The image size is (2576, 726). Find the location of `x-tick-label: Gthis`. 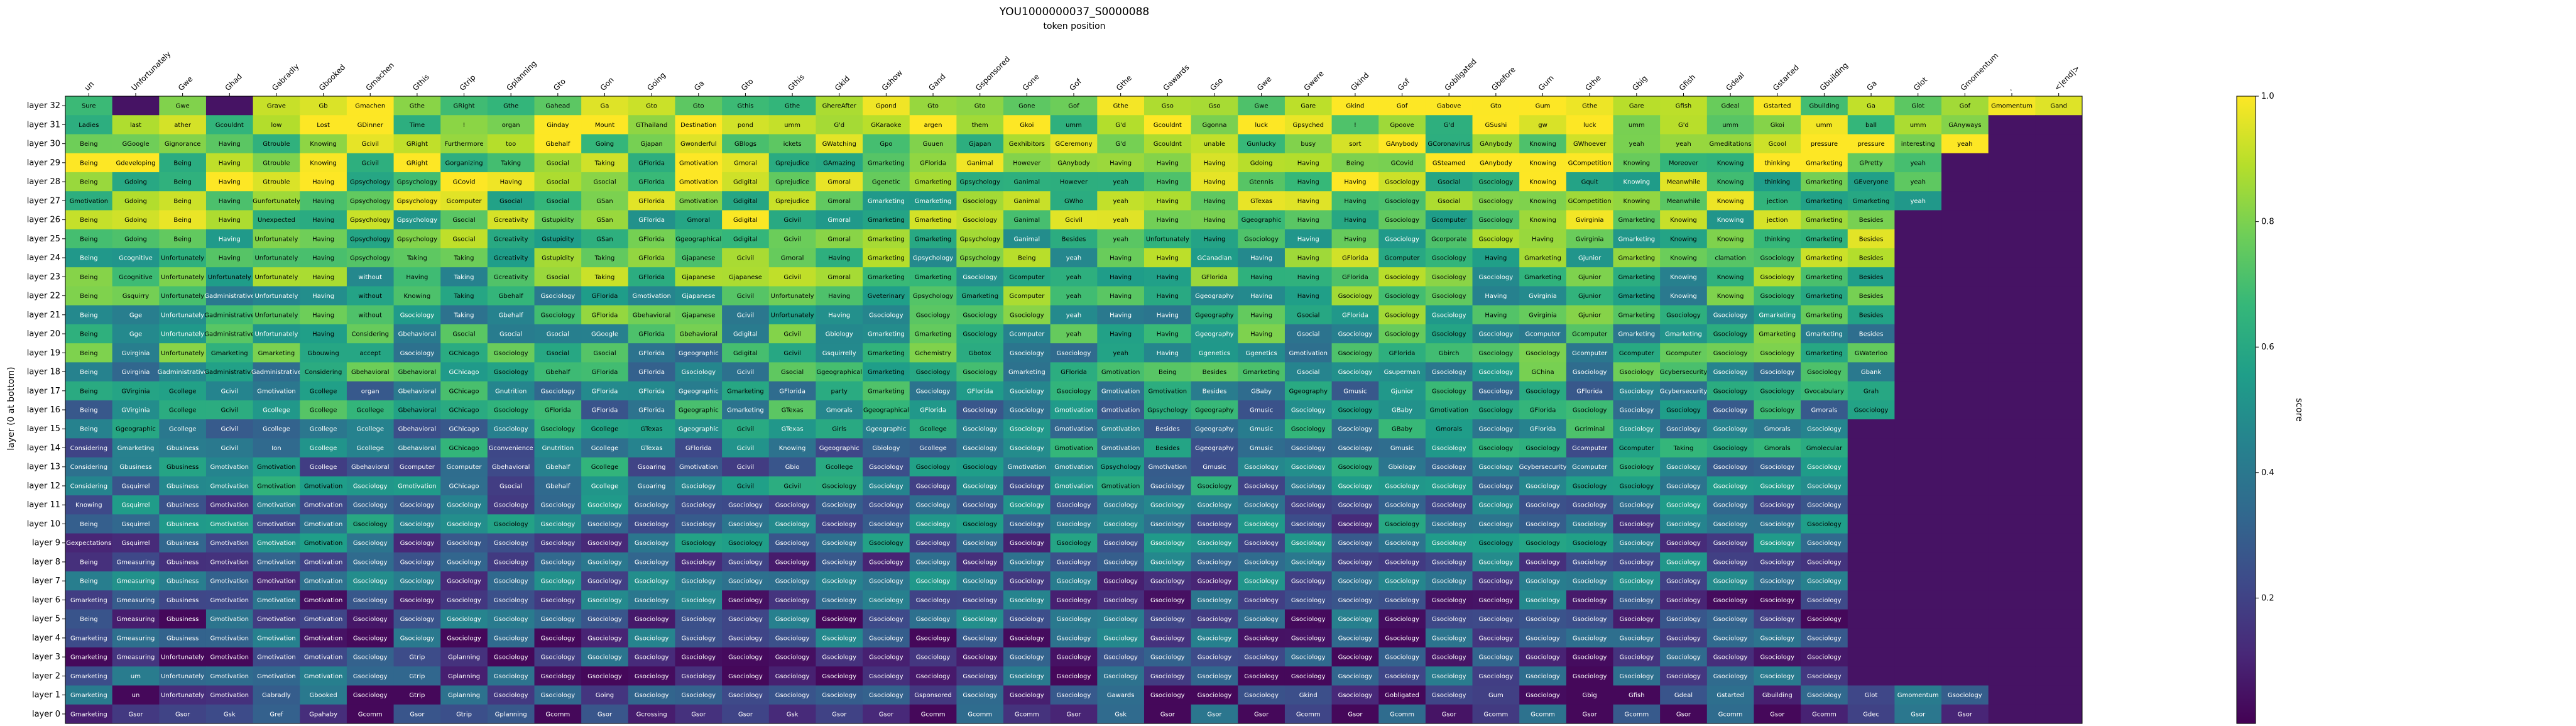

x-tick-label: Gthis is located at coordinates (796, 82).